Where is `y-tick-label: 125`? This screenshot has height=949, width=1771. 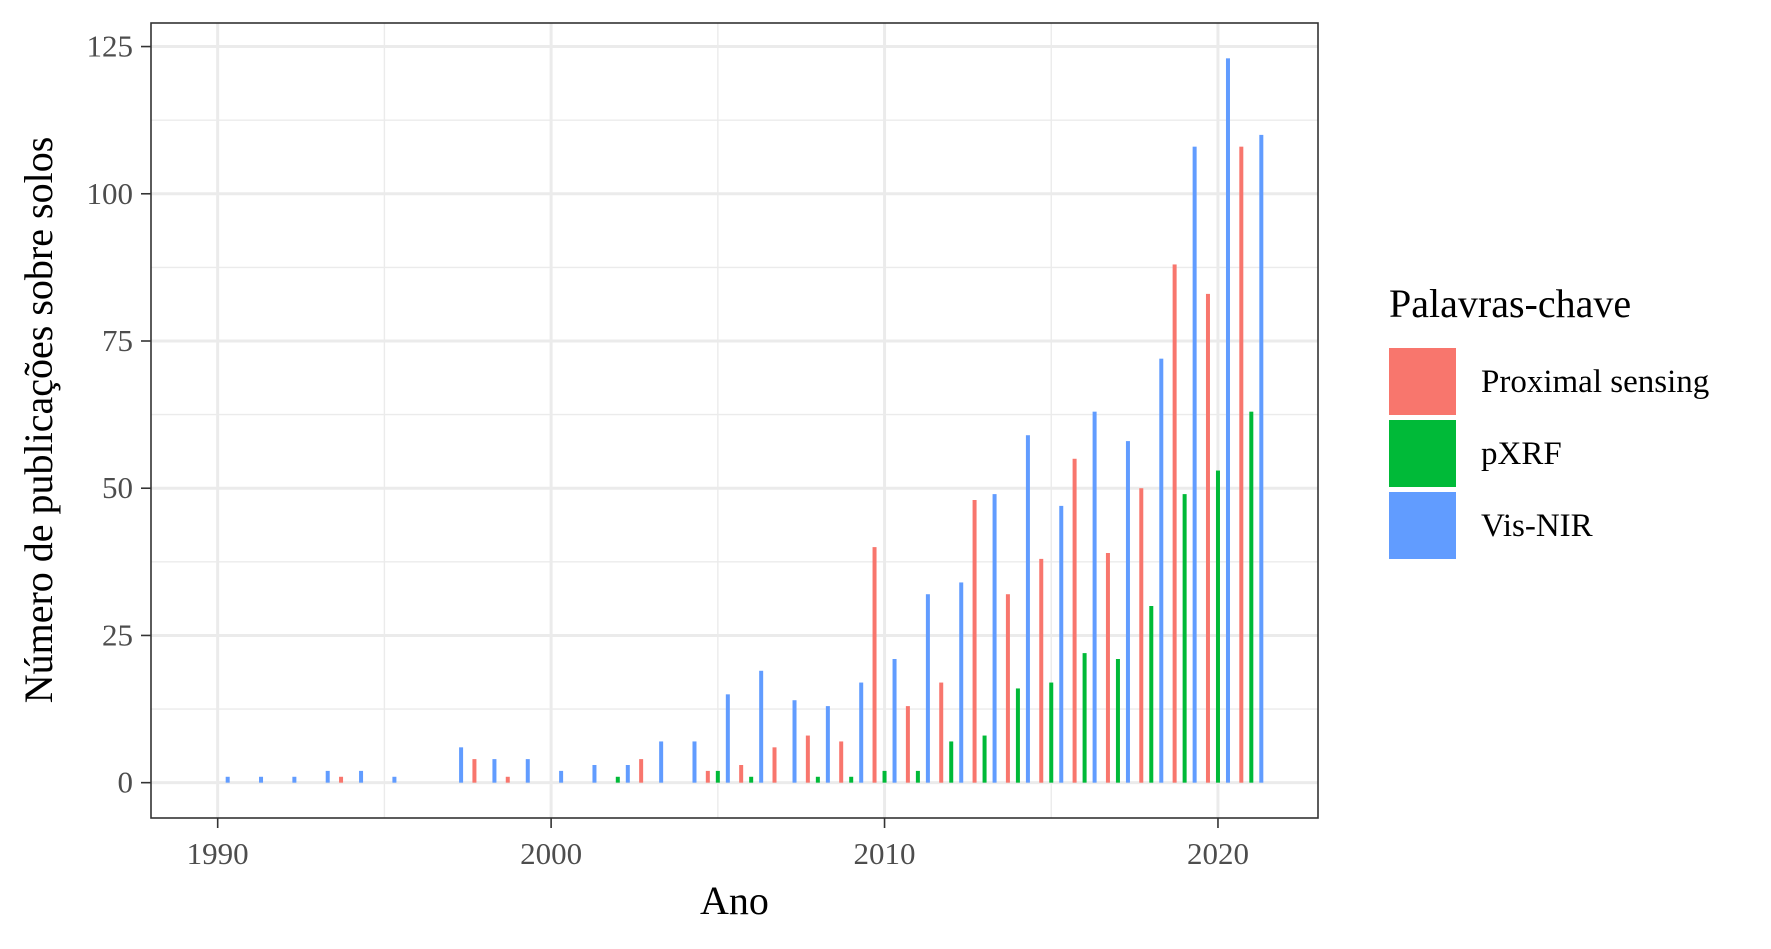 y-tick-label: 125 is located at coordinates (110, 46).